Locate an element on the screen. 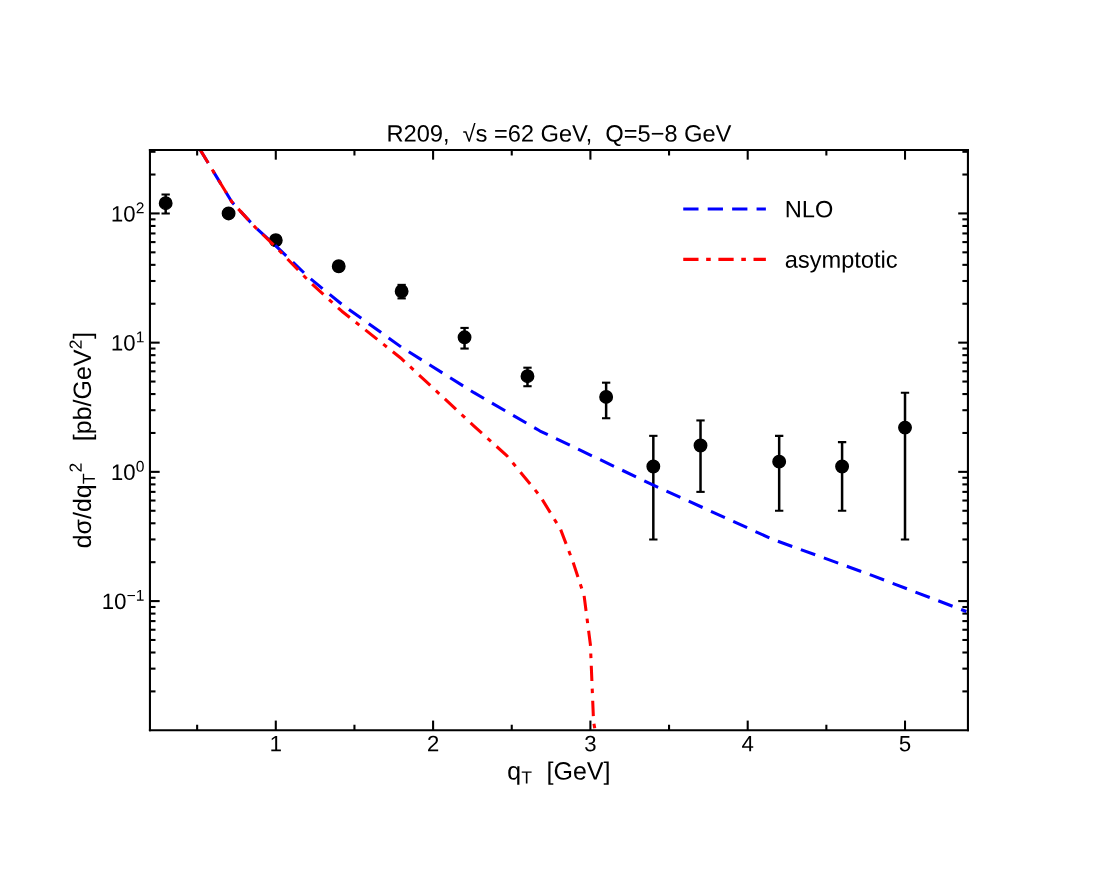 The height and width of the screenshot is (882, 1119). chart-title: R209, √s =62 GeV, Q=5−8 GeV is located at coordinates (560, 134).